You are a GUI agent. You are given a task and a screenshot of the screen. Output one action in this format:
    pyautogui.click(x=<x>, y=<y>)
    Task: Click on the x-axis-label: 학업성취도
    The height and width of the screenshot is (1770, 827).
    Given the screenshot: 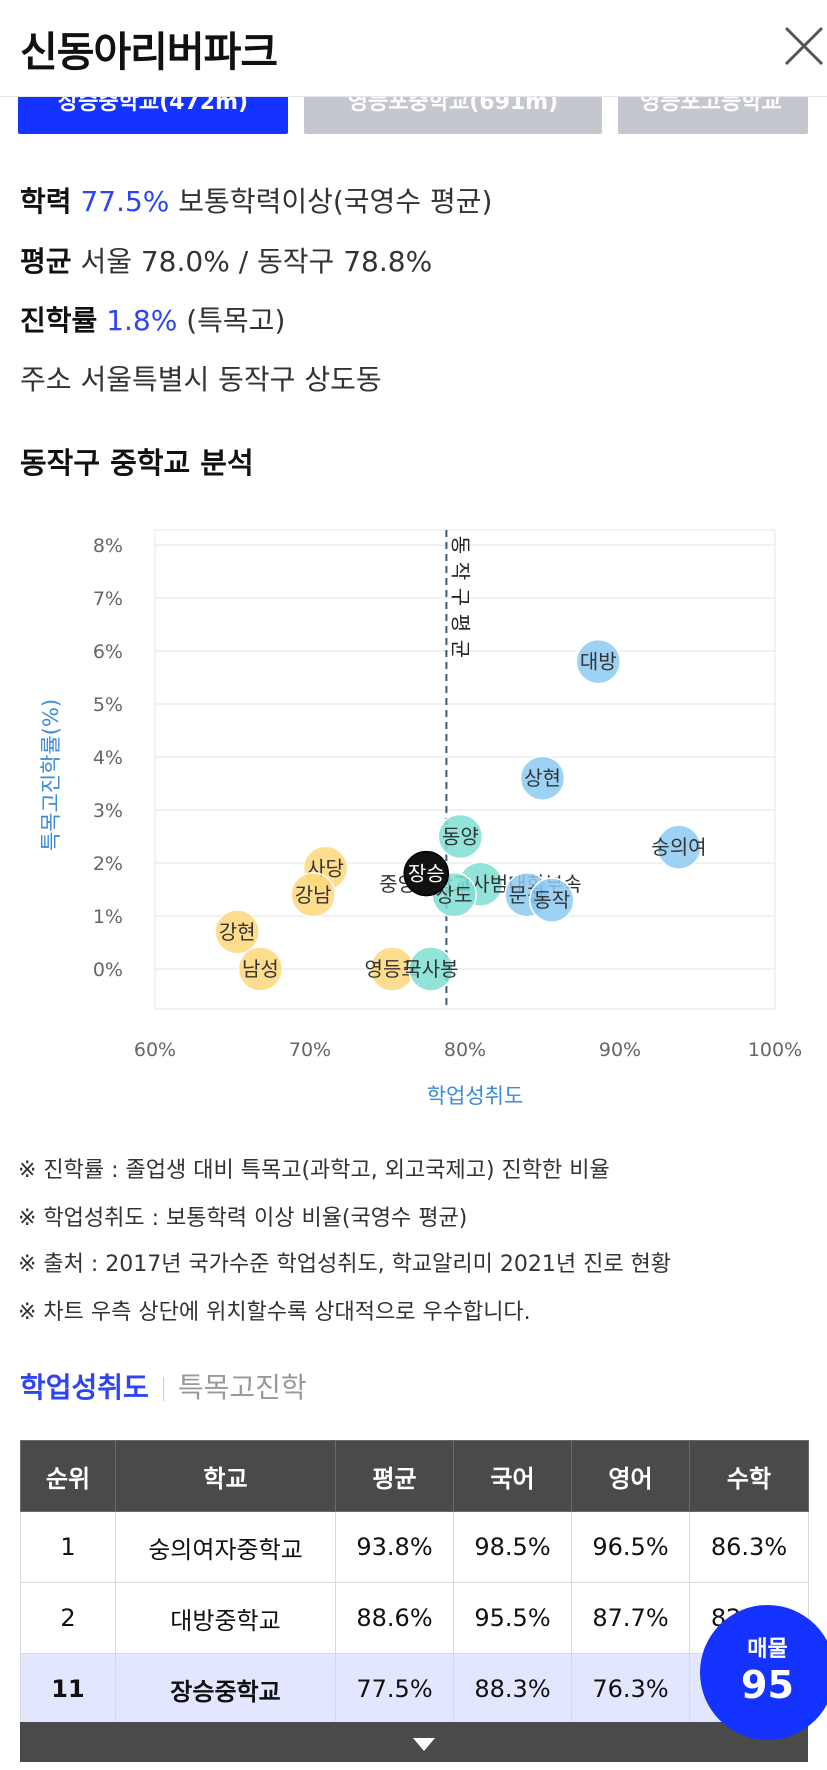 What is the action you would take?
    pyautogui.click(x=475, y=1096)
    